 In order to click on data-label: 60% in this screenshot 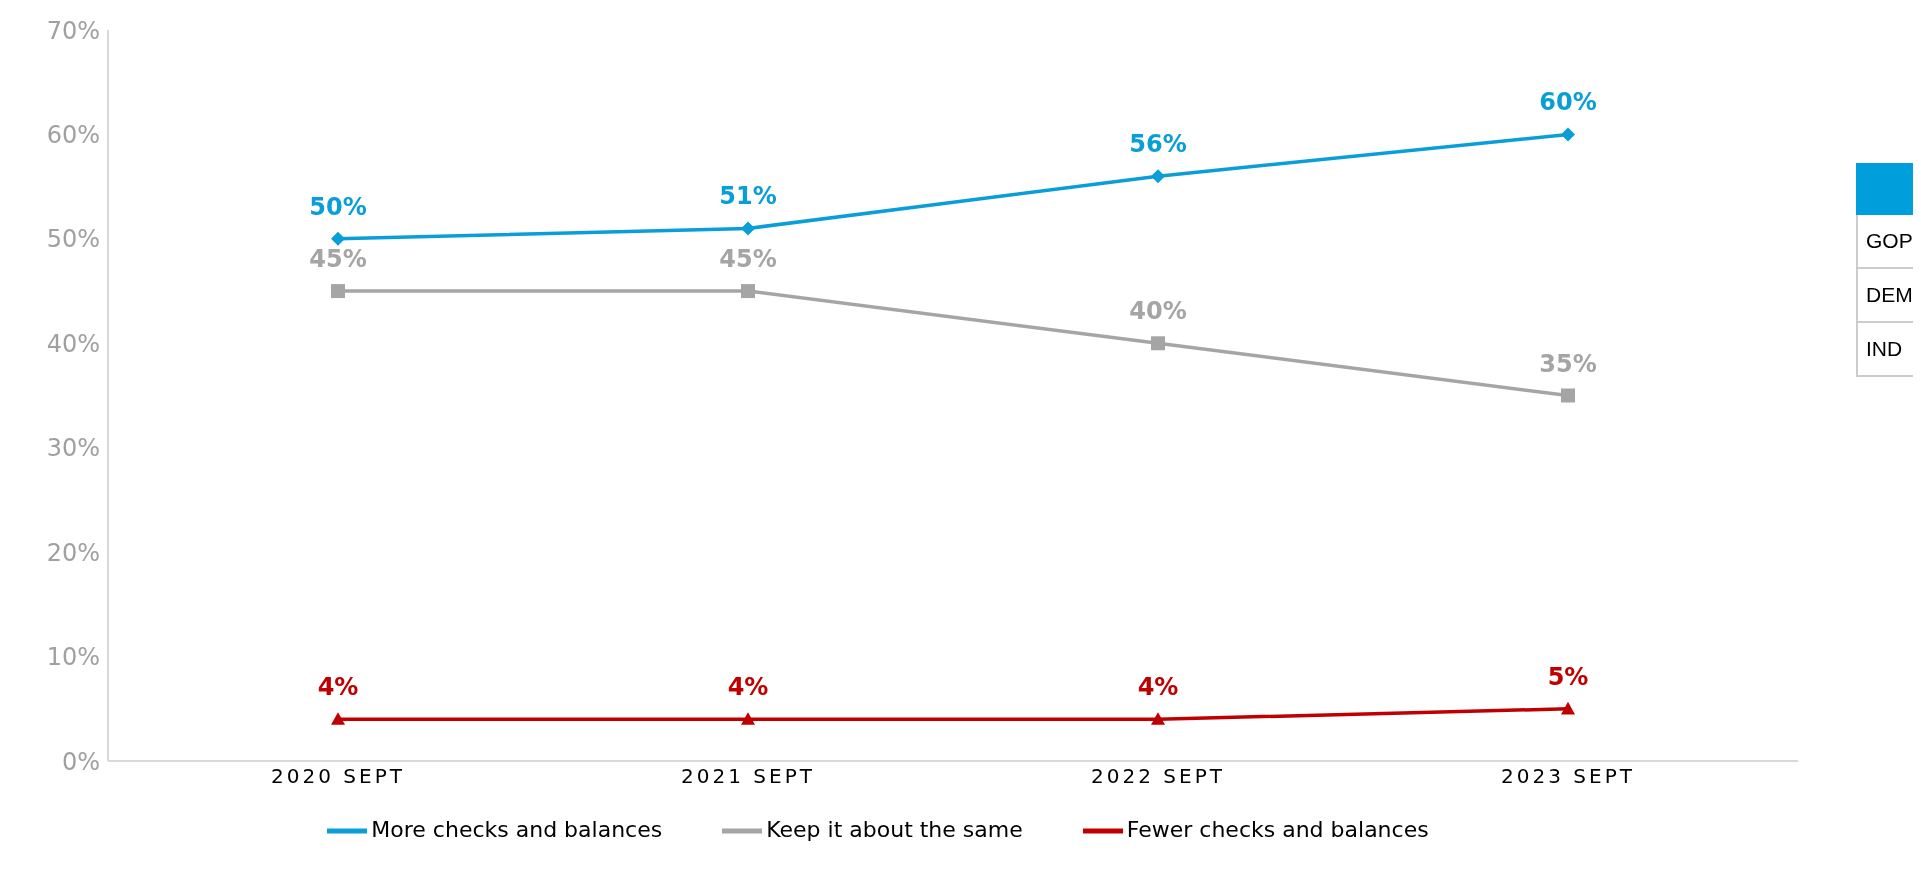, I will do `click(1568, 102)`.